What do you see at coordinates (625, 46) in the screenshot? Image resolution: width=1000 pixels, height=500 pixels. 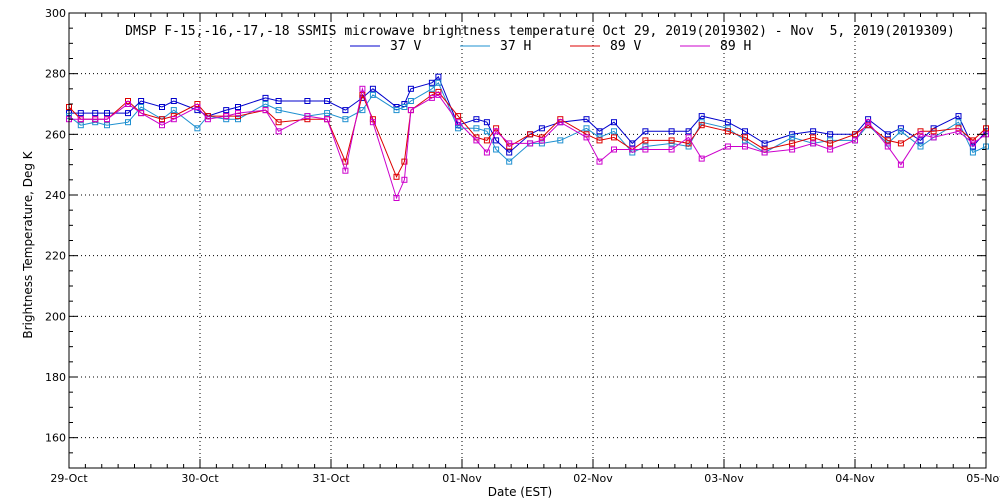 I see `legend-label-89-v: 89 V` at bounding box center [625, 46].